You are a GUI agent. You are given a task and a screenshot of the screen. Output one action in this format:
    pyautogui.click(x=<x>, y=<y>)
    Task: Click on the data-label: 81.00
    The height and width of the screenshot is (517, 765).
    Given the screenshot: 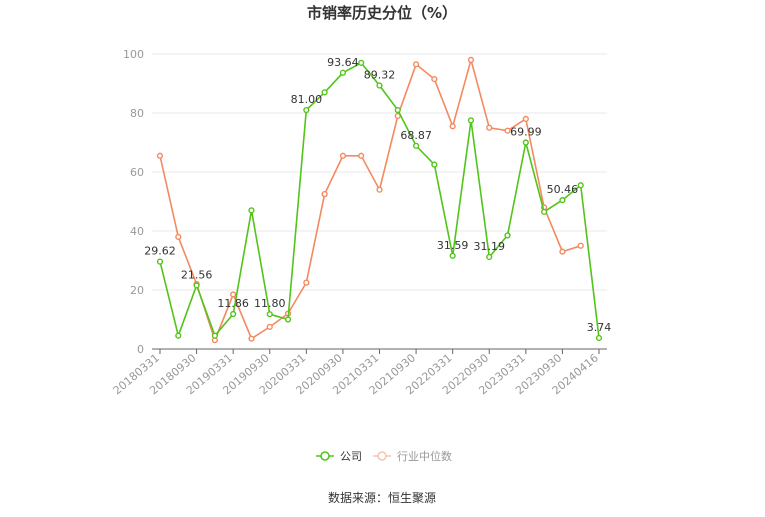 What is the action you would take?
    pyautogui.click(x=307, y=99)
    